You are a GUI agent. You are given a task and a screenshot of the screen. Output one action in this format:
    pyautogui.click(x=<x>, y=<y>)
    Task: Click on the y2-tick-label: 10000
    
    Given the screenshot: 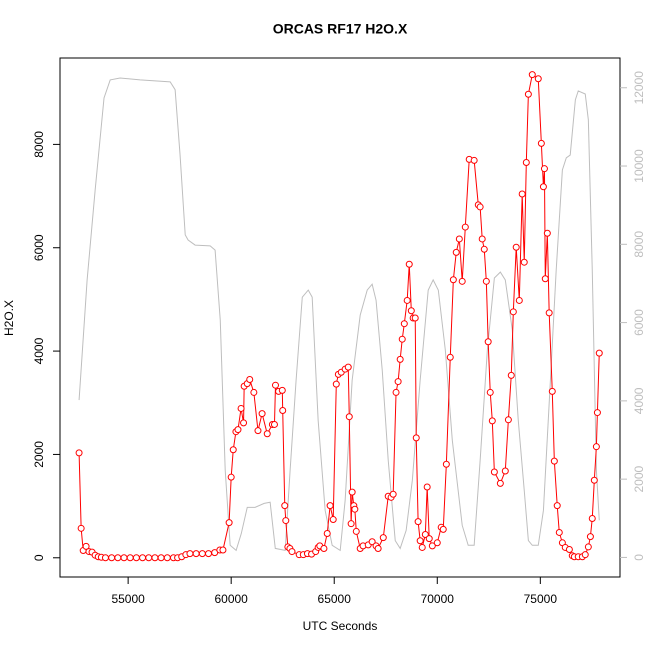 What is the action you would take?
    pyautogui.click(x=639, y=166)
    